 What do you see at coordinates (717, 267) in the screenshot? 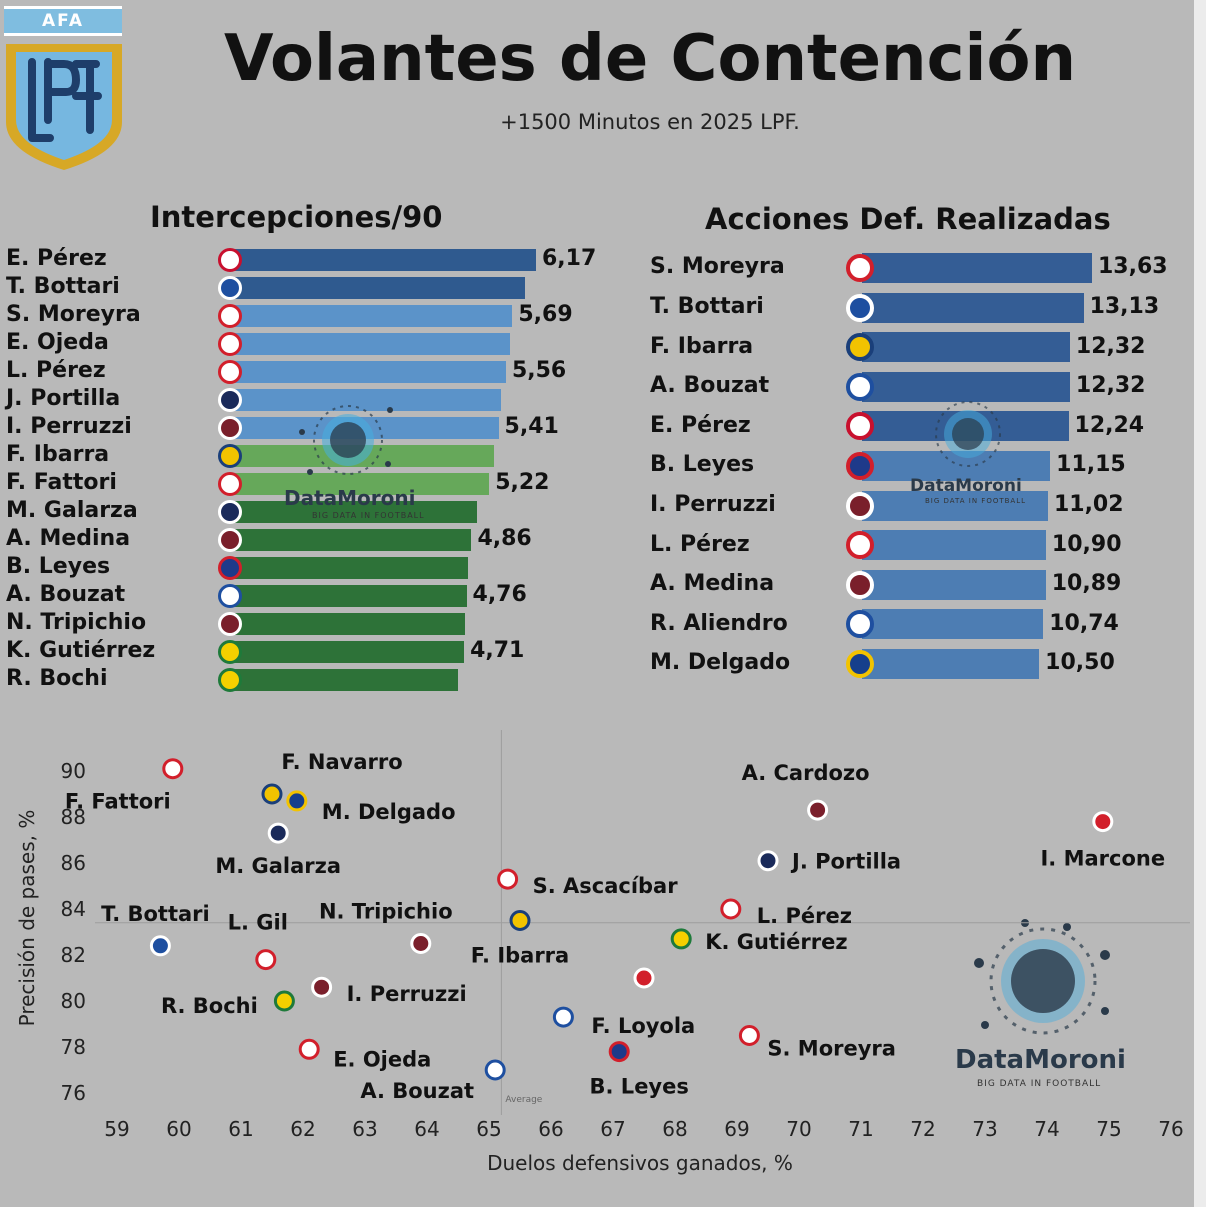
I see `player-name: S. Moreyra` at bounding box center [717, 267].